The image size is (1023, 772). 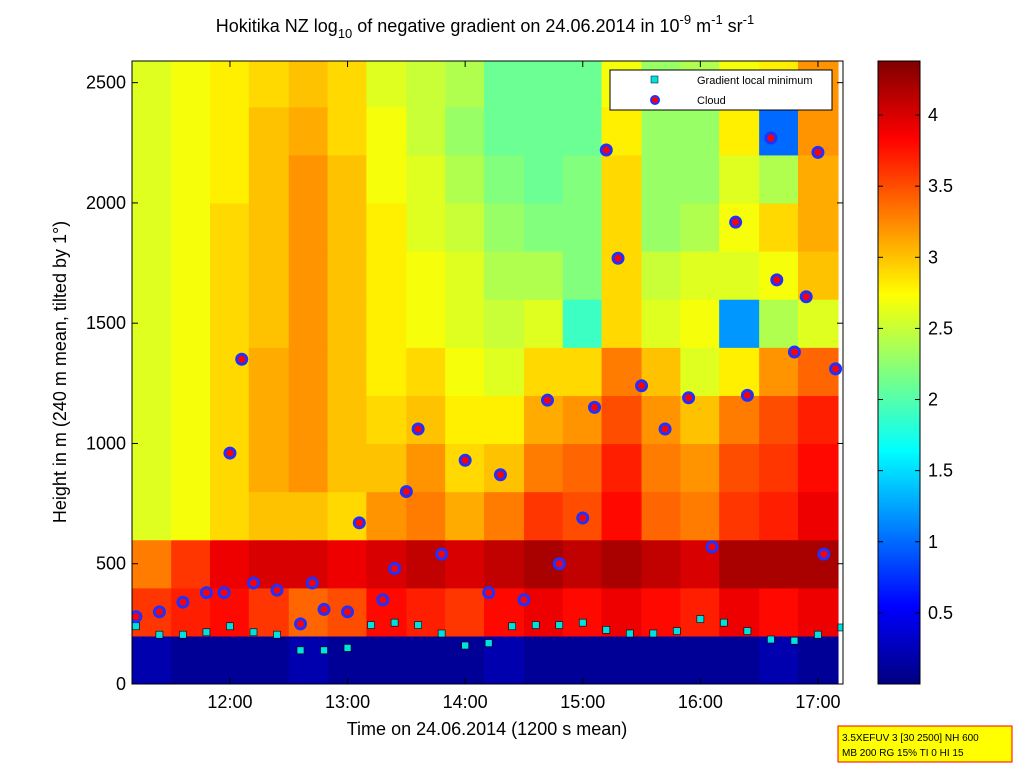 What do you see at coordinates (701, 26) in the screenshot?
I see `title-part: m` at bounding box center [701, 26].